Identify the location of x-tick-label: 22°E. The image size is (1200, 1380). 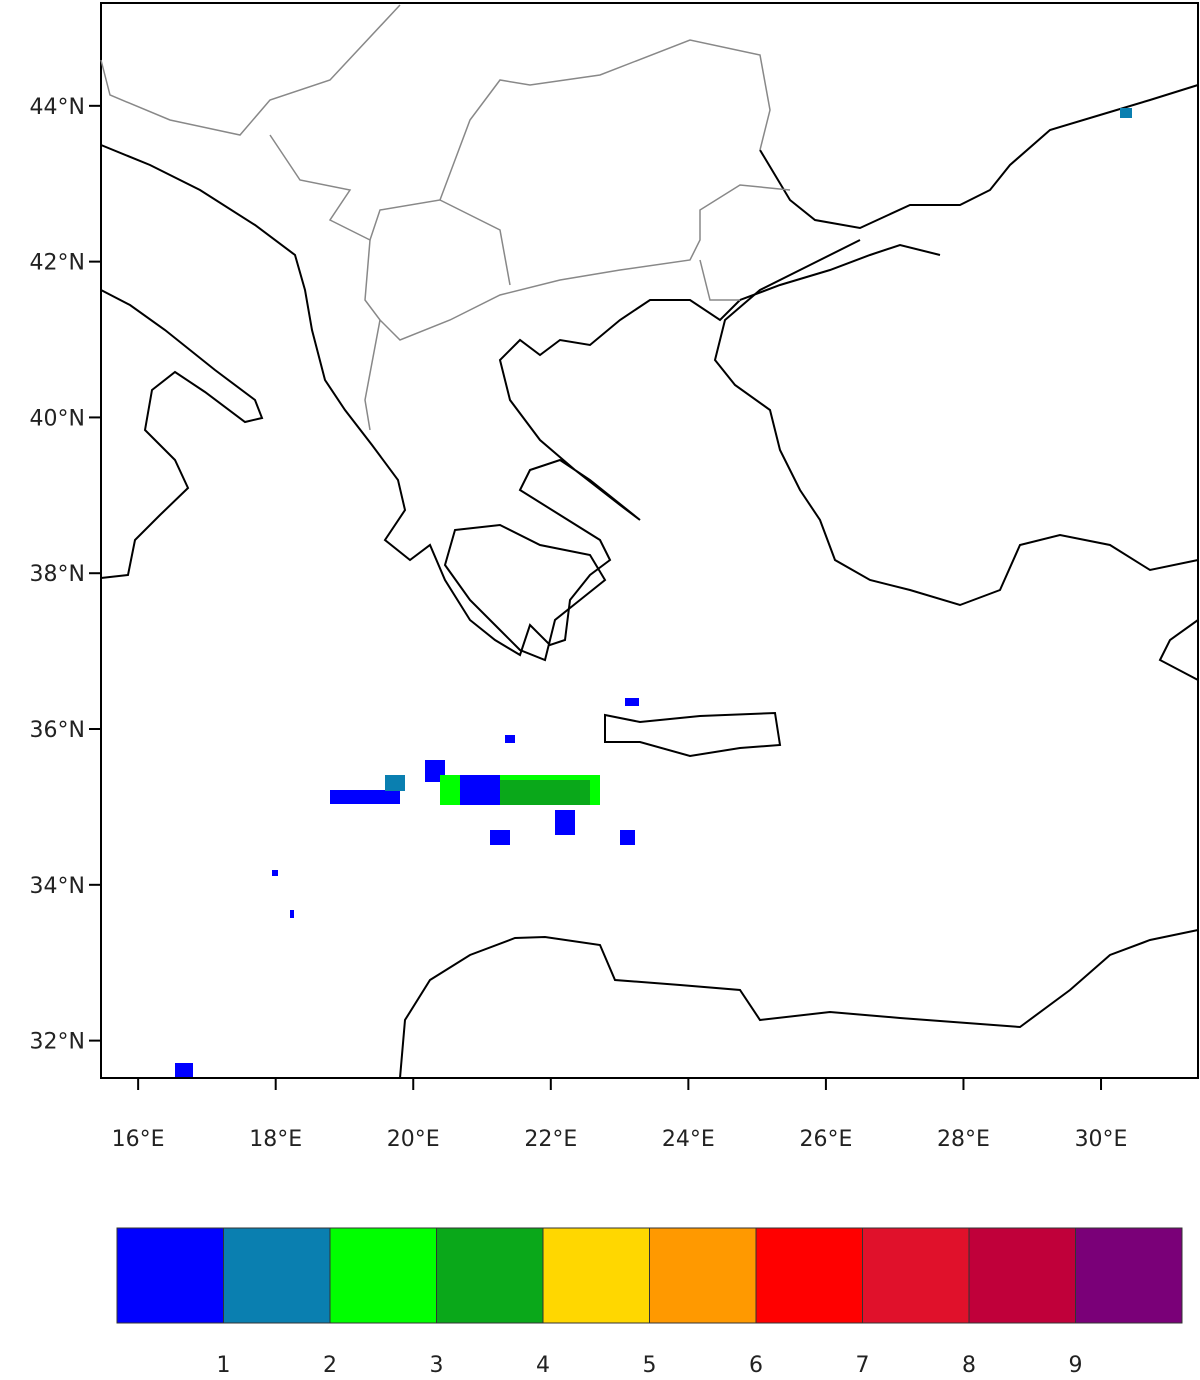
(550, 1139).